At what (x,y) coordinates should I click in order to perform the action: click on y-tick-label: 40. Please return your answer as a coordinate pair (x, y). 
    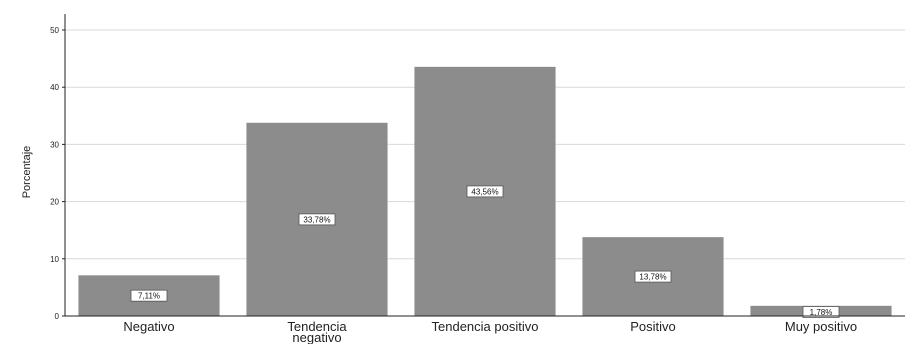
    Looking at the image, I should click on (54, 87).